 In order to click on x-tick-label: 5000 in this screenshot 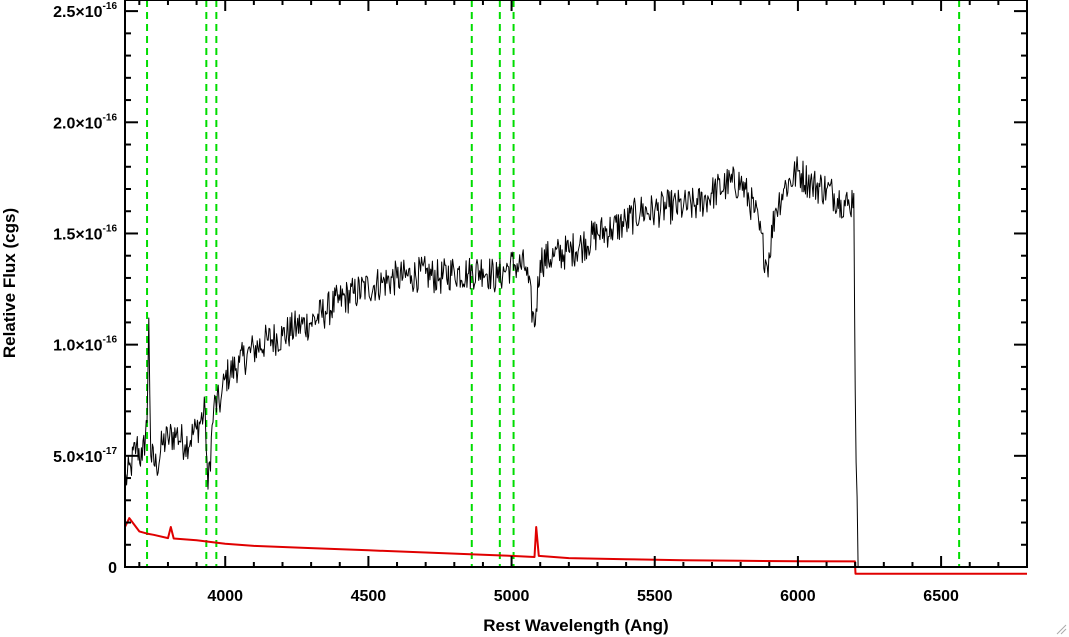, I will do `click(512, 596)`.